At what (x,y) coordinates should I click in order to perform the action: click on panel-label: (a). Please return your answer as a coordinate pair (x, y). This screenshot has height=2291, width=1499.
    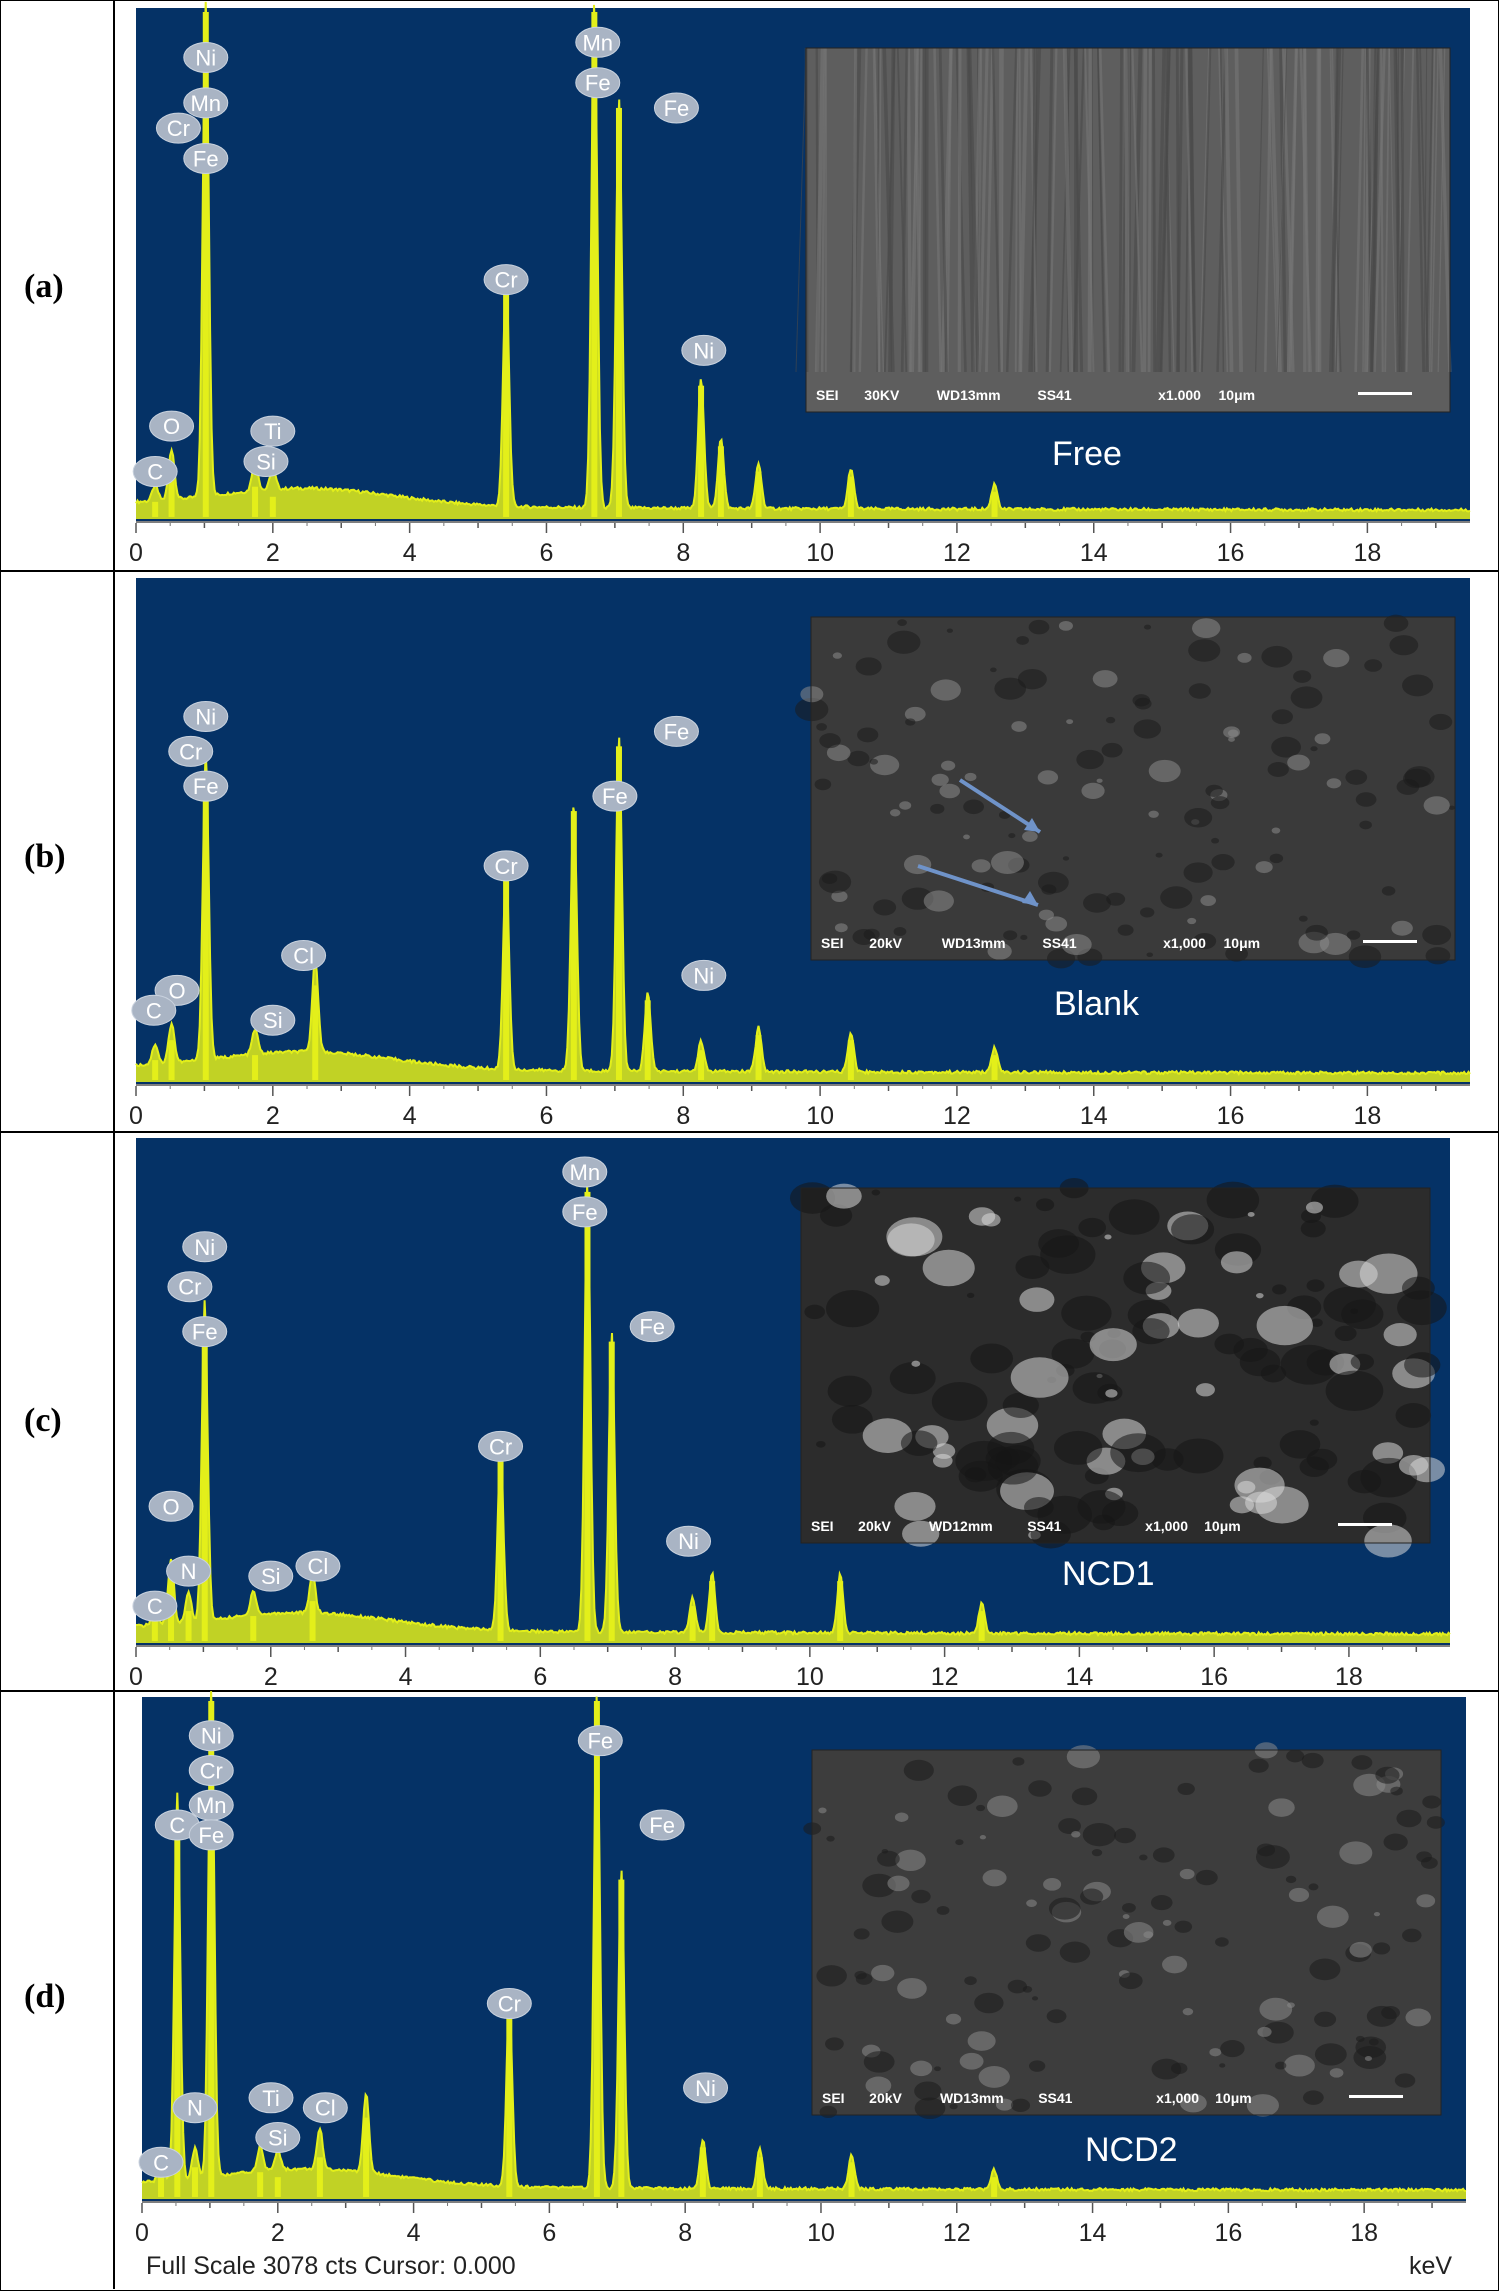
    Looking at the image, I should click on (44, 286).